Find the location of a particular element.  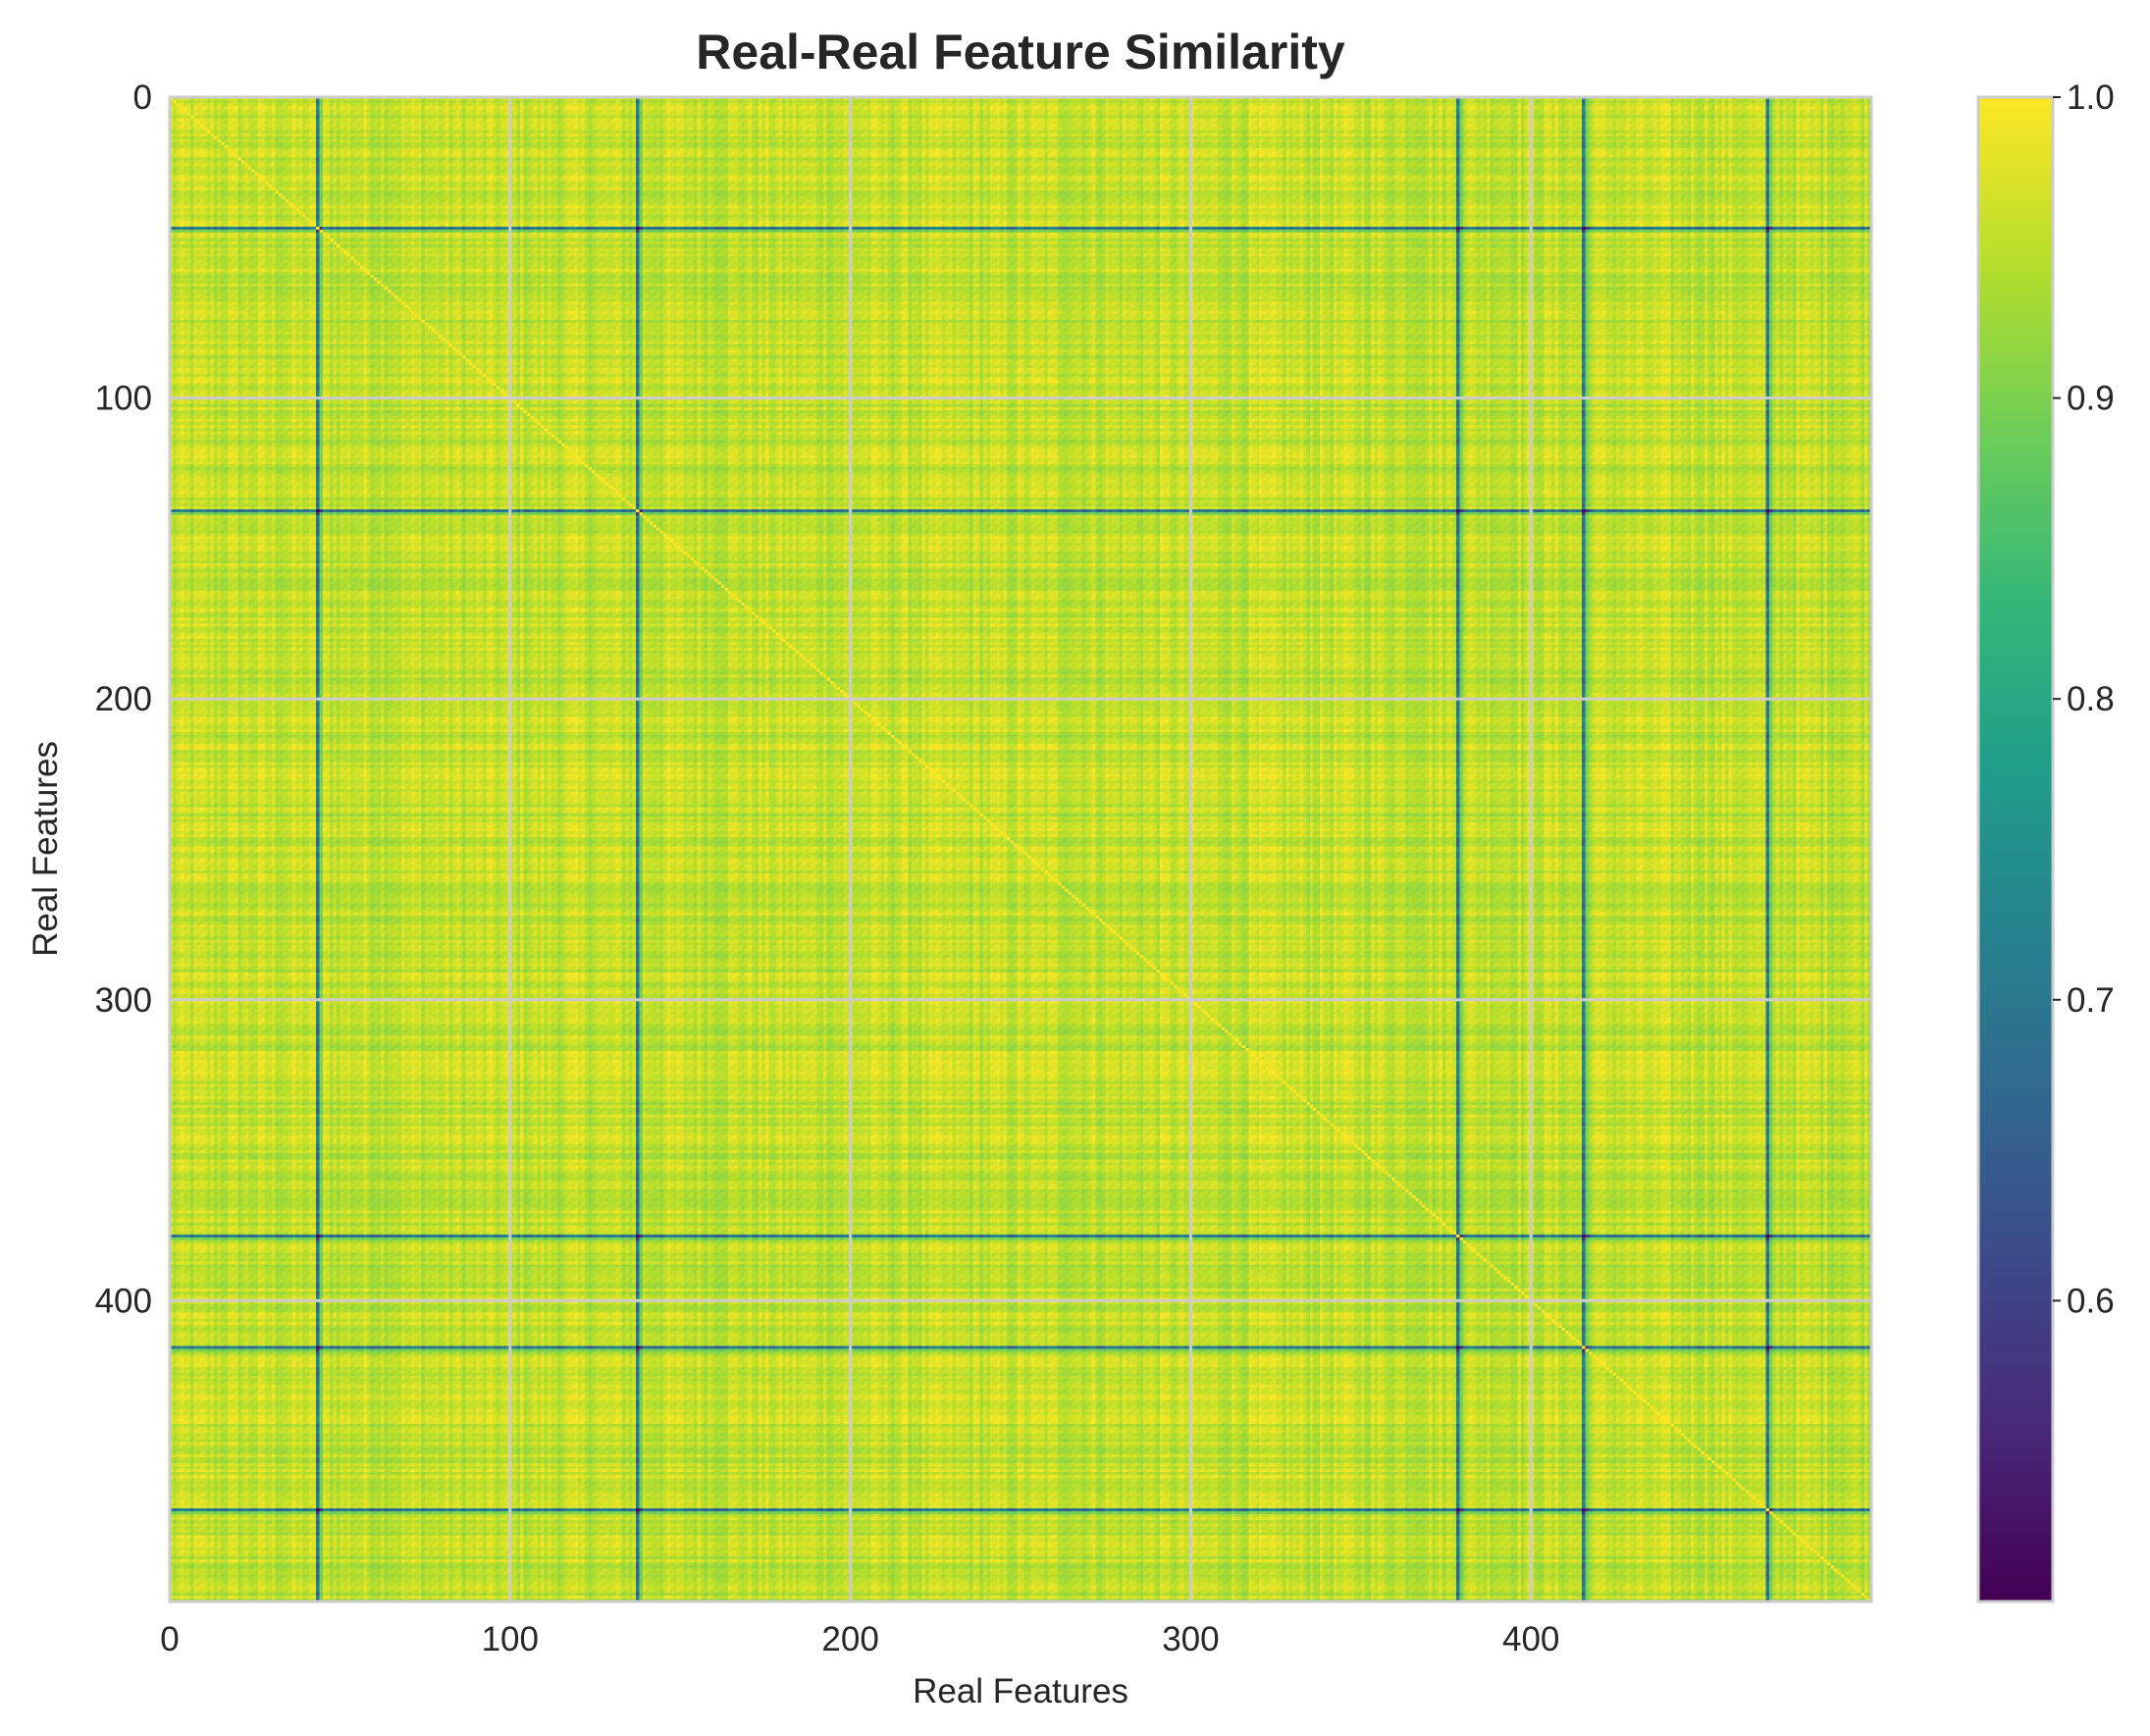

colorbar-frame is located at coordinates (2016, 849).